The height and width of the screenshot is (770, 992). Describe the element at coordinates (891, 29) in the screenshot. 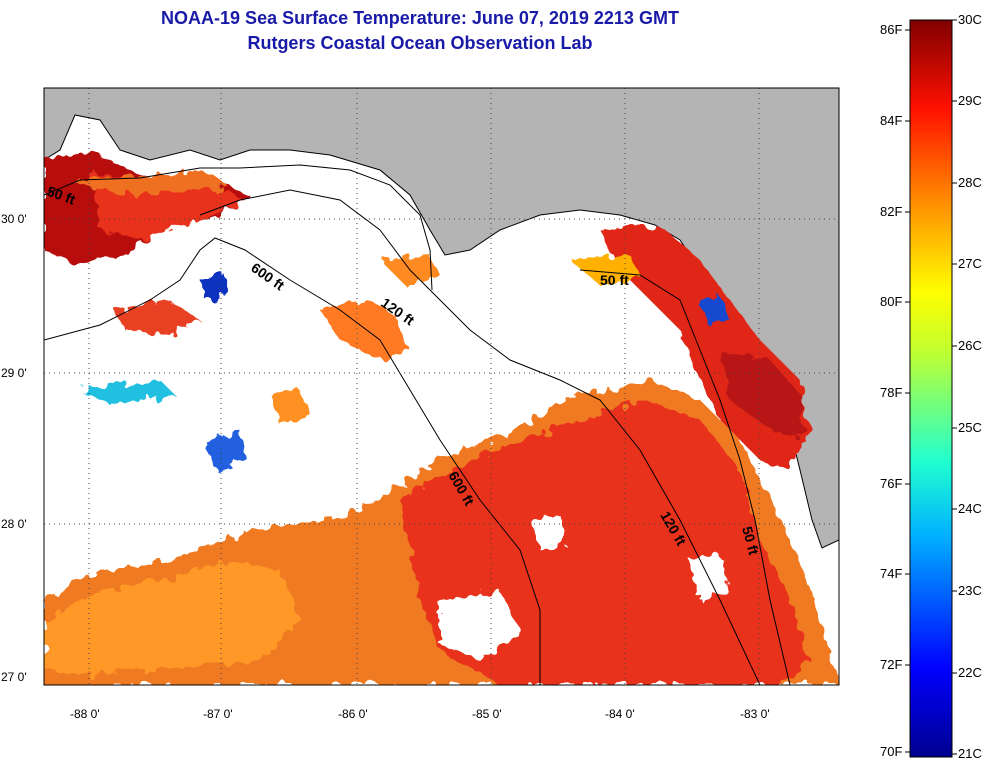

I see `colorbar-f-86: 86F` at that location.